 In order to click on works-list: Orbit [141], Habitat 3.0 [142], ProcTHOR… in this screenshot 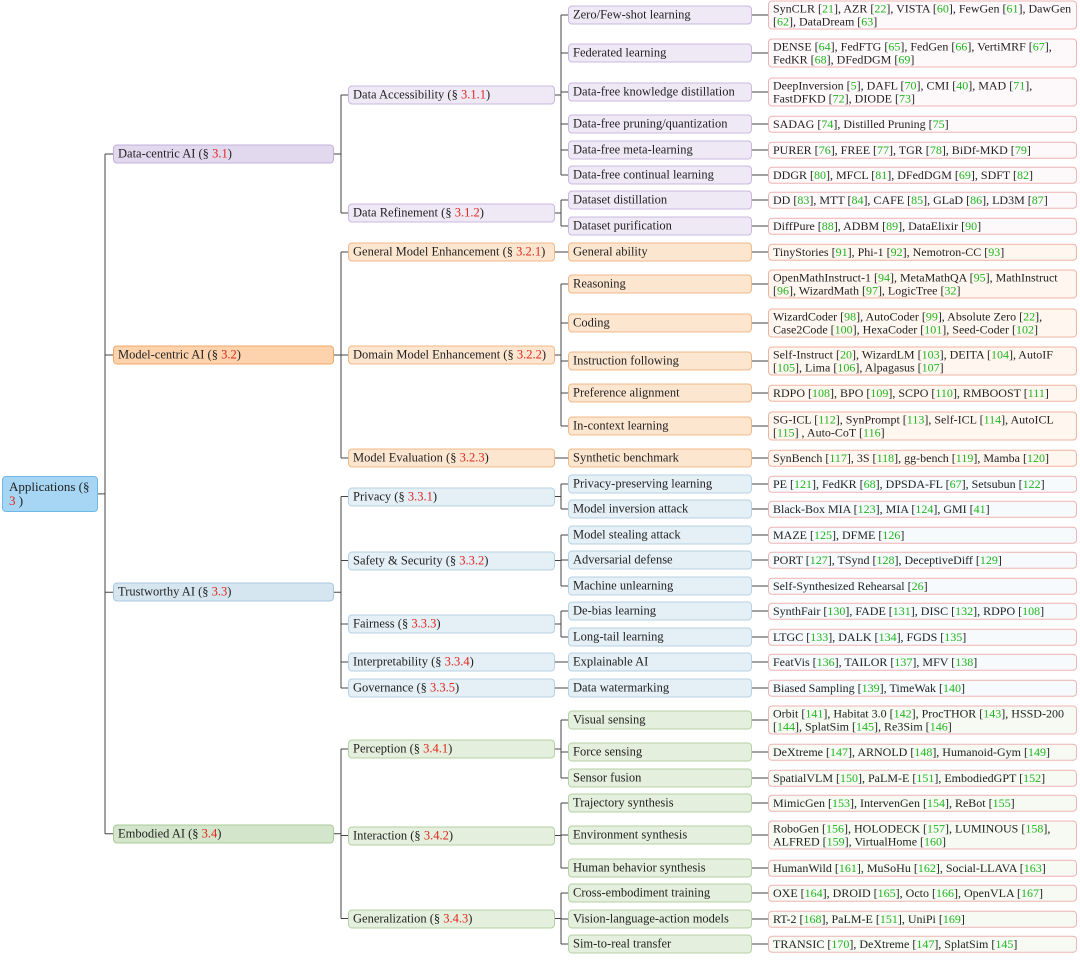, I will do `click(922, 720)`.